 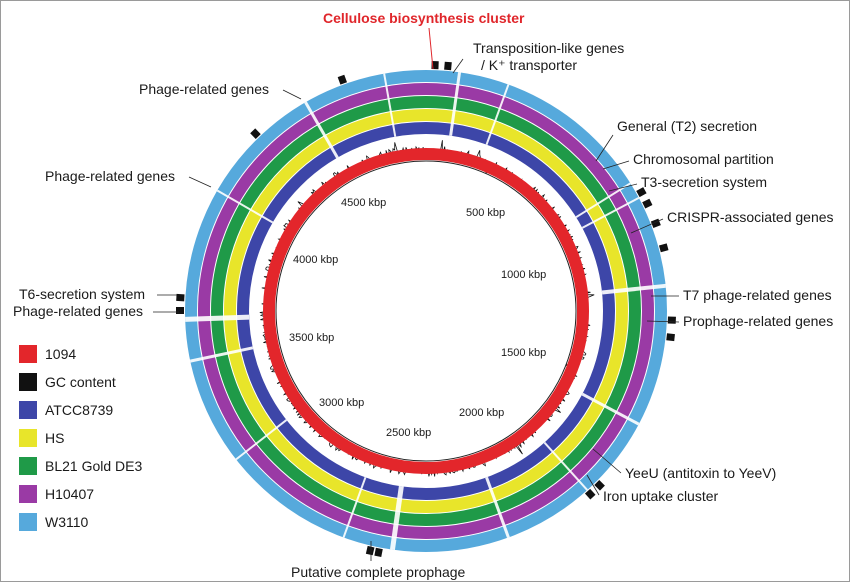 What do you see at coordinates (604, 148) in the screenshot?
I see `leader-t2` at bounding box center [604, 148].